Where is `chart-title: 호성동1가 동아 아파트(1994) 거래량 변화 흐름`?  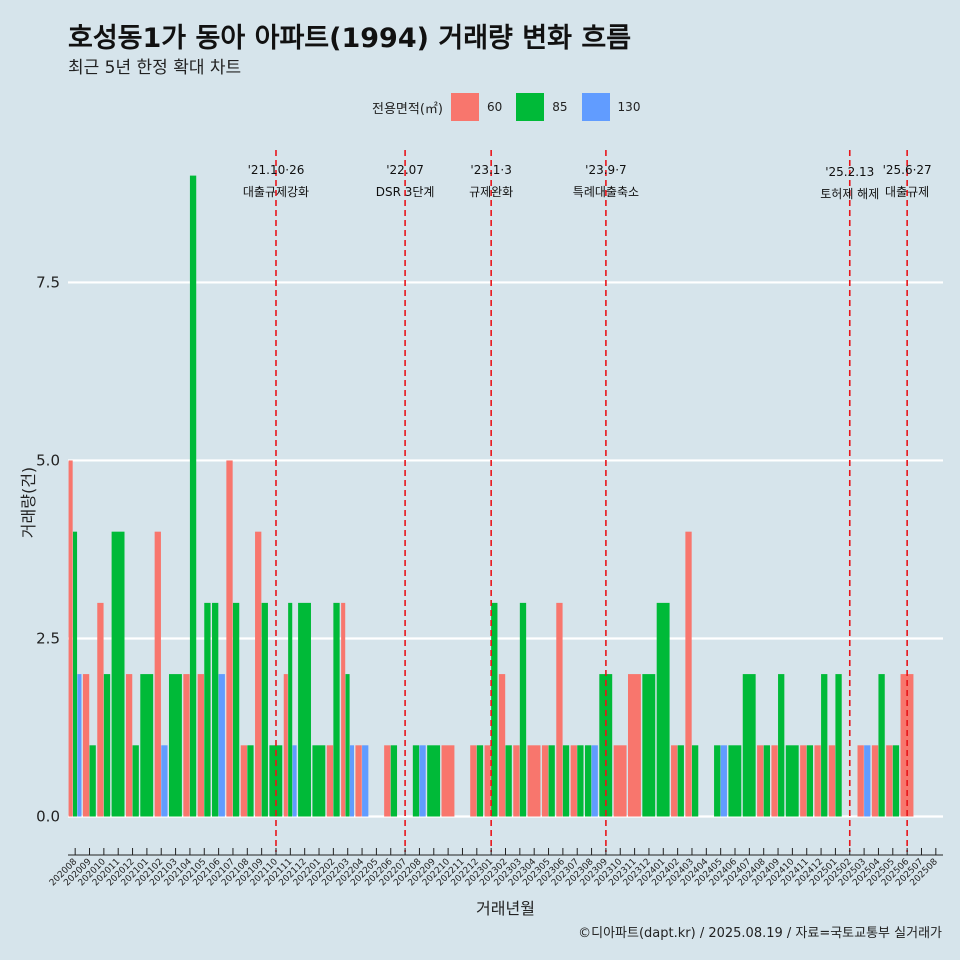 chart-title: 호성동1가 동아 아파트(1994) 거래량 변화 흐름 is located at coordinates (350, 38).